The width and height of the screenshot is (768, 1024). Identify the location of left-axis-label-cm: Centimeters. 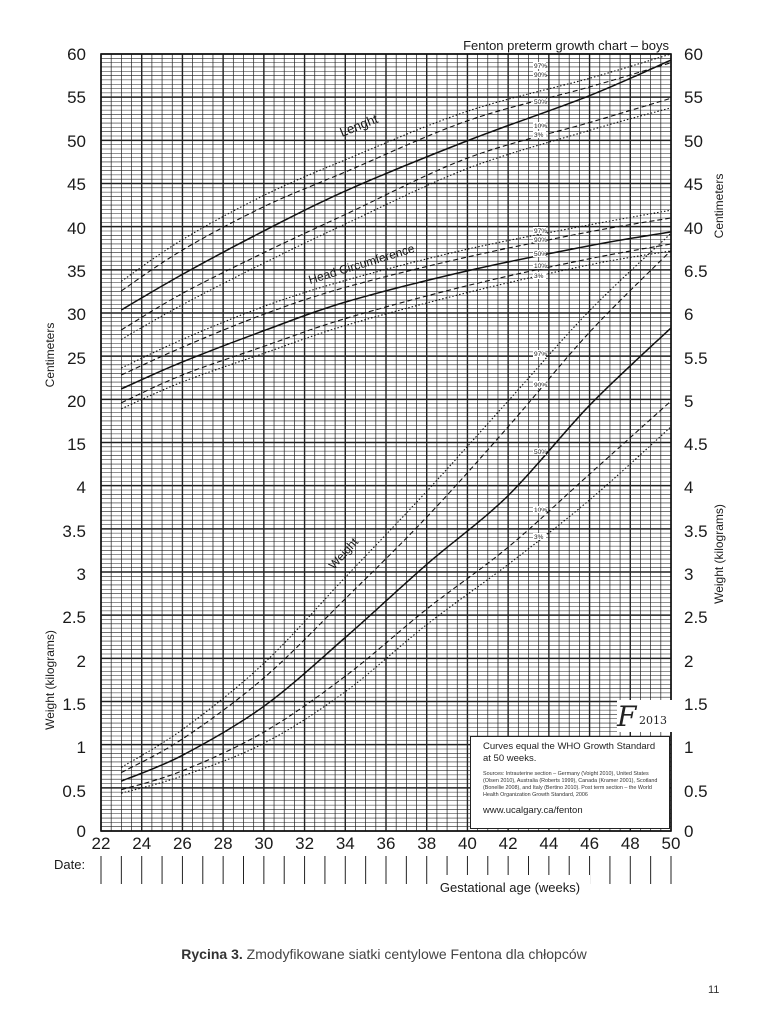
(50, 355).